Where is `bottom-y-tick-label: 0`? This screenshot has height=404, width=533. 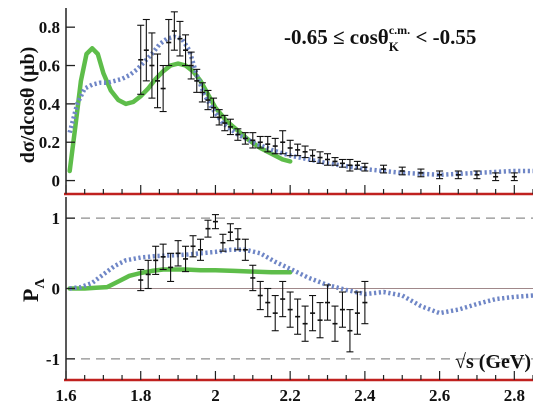 bottom-y-tick-label: 0 is located at coordinates (56, 289).